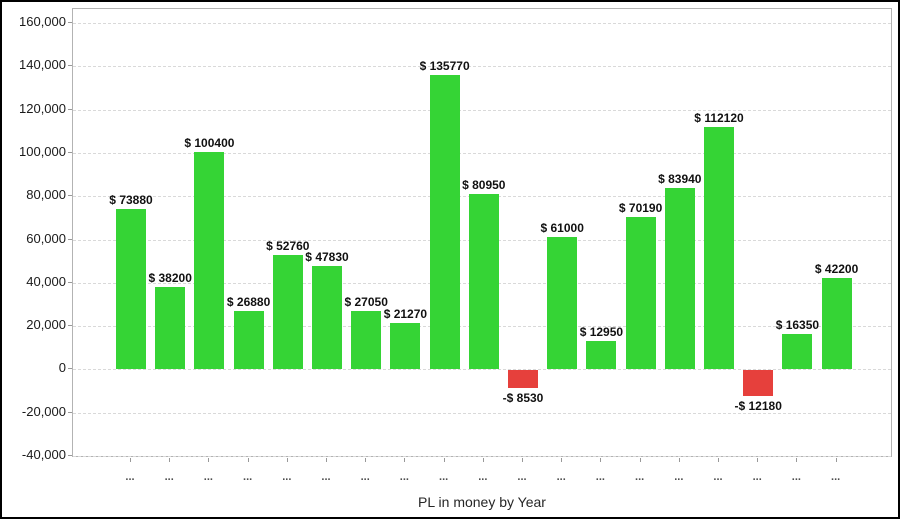 Image resolution: width=900 pixels, height=519 pixels. I want to click on bar-value-label: $ 73880, so click(131, 200).